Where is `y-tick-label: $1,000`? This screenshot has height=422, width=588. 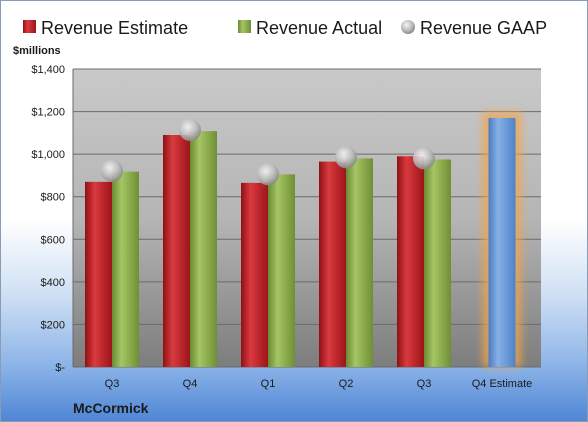
y-tick-label: $1,000 is located at coordinates (48, 155).